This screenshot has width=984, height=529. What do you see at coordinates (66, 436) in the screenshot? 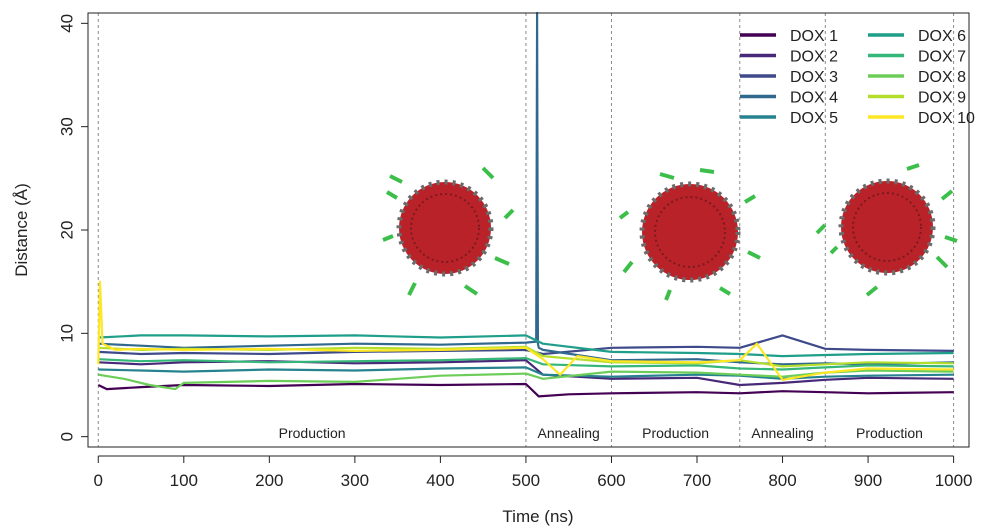
I see `y-tick-label: 0` at bounding box center [66, 436].